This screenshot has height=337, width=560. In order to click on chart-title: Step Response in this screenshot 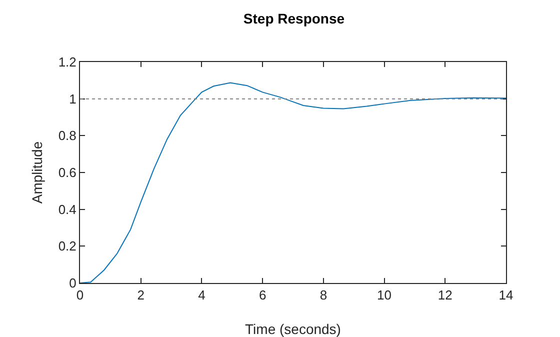, I will do `click(294, 18)`.